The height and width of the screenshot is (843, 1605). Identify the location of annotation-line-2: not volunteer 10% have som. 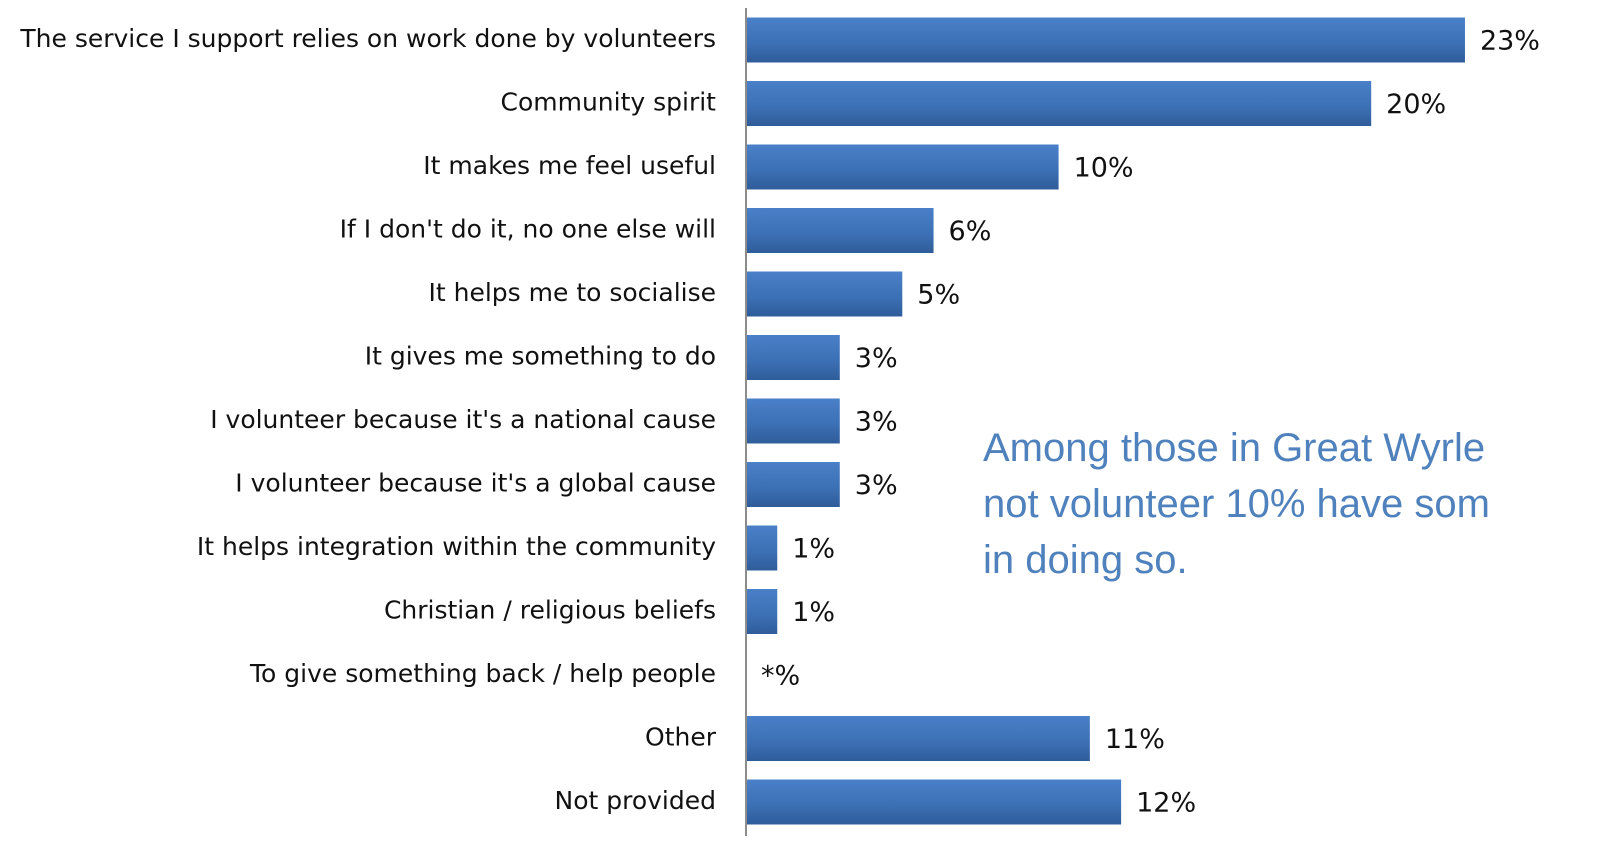
(1236, 504).